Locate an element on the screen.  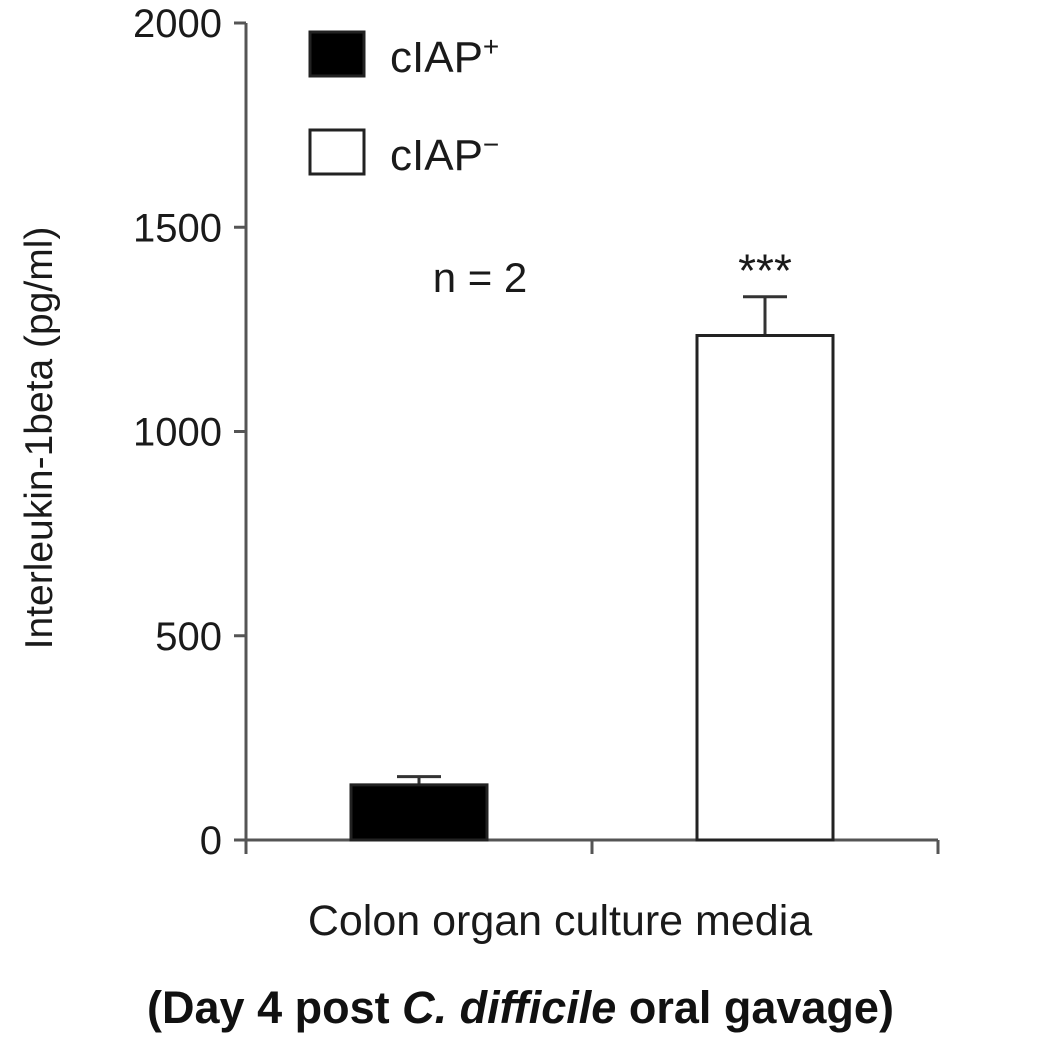
chart-subtitle: (Day 4 post C. difficile oral gavage) is located at coordinates (520, 1008).